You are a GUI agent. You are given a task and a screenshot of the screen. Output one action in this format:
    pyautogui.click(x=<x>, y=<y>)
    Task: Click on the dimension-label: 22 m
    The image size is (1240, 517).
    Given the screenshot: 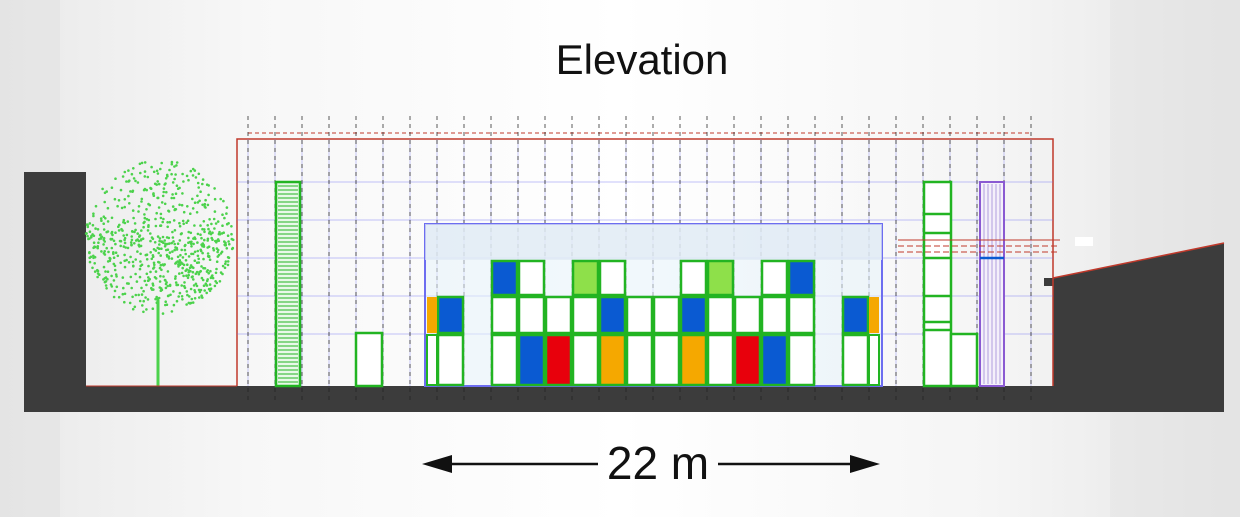 What is the action you would take?
    pyautogui.click(x=658, y=463)
    